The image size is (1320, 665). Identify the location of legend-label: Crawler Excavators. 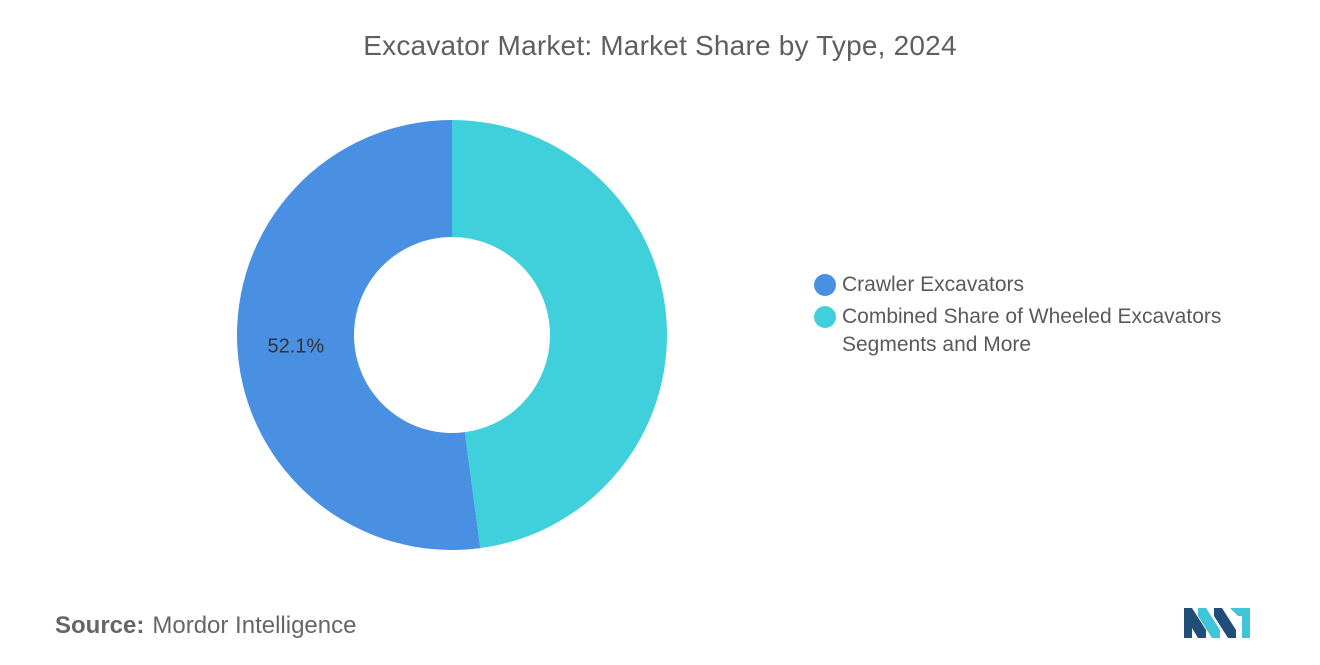
(933, 284).